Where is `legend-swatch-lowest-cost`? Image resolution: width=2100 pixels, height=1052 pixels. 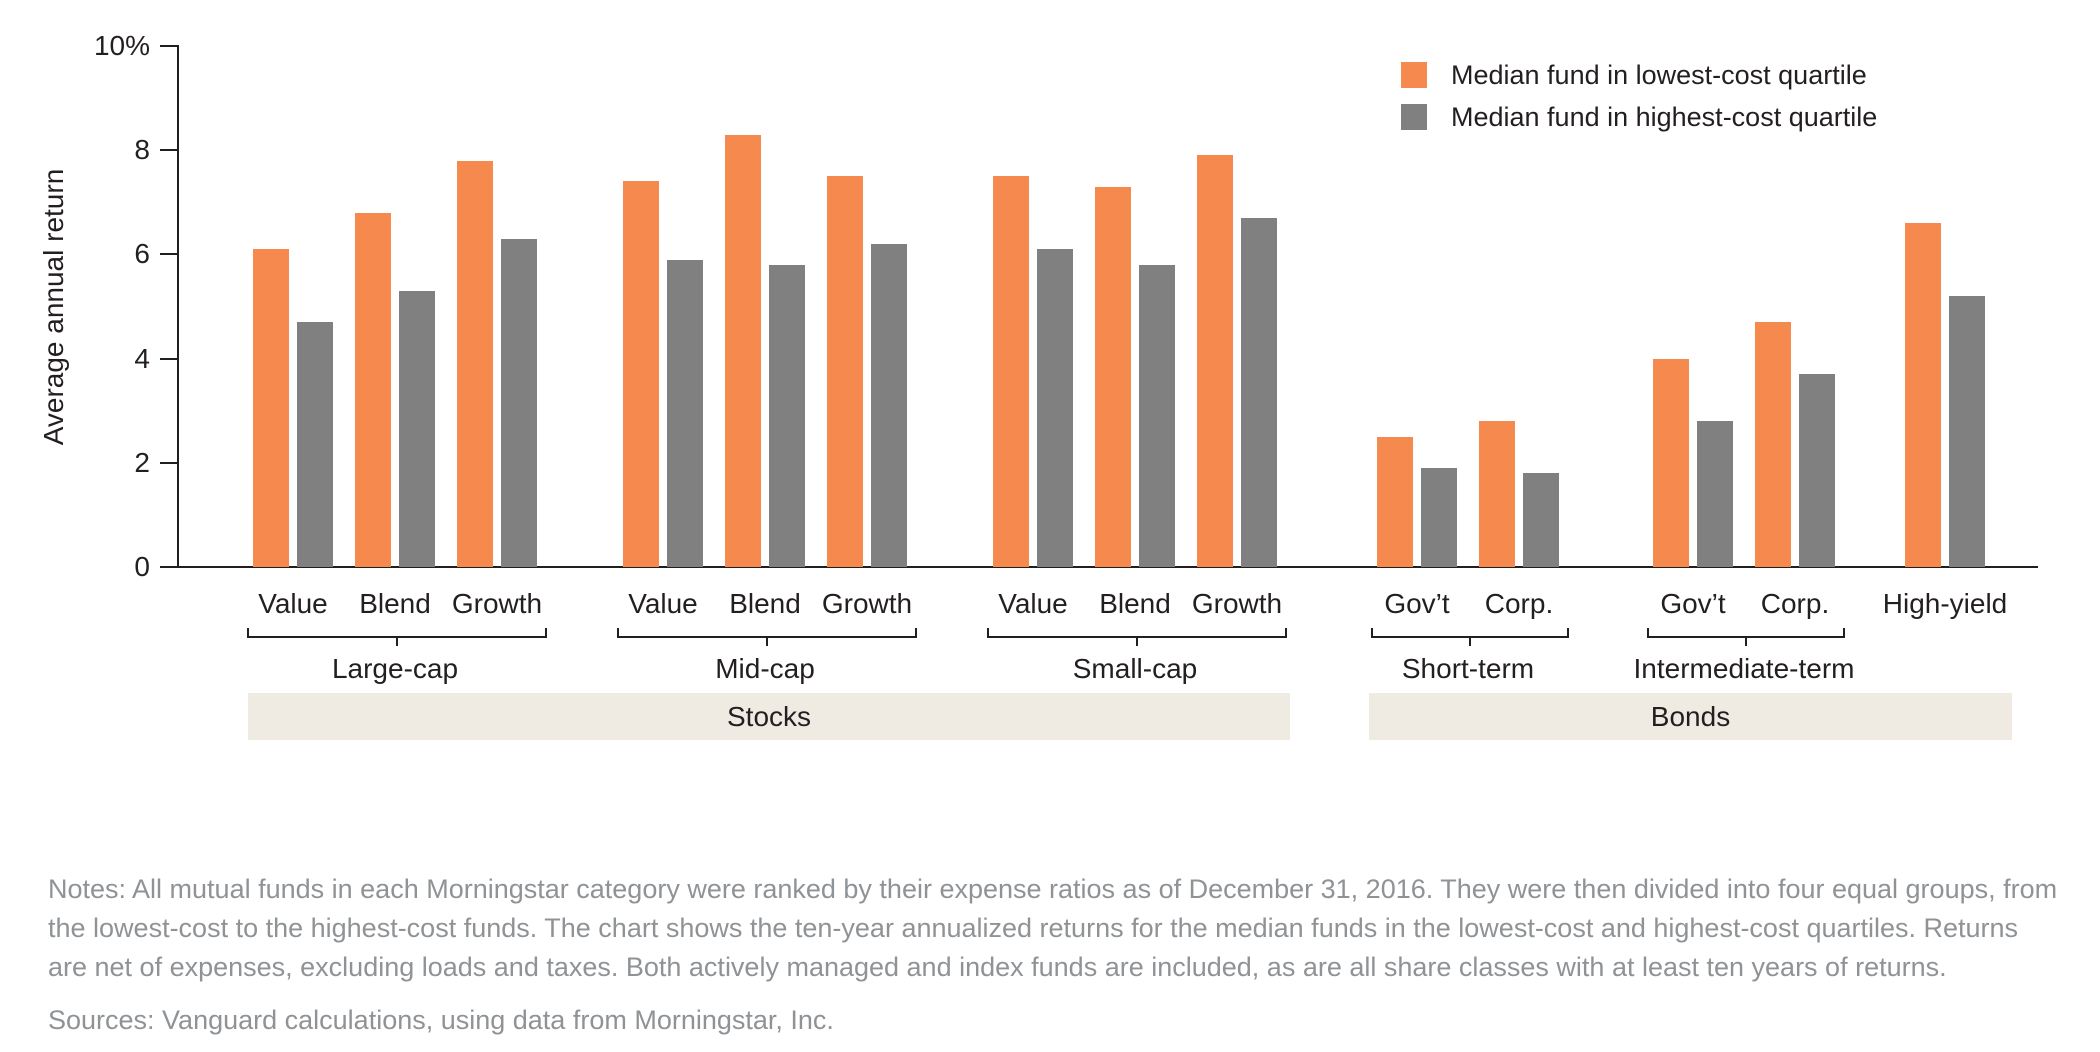 legend-swatch-lowest-cost is located at coordinates (1414, 75).